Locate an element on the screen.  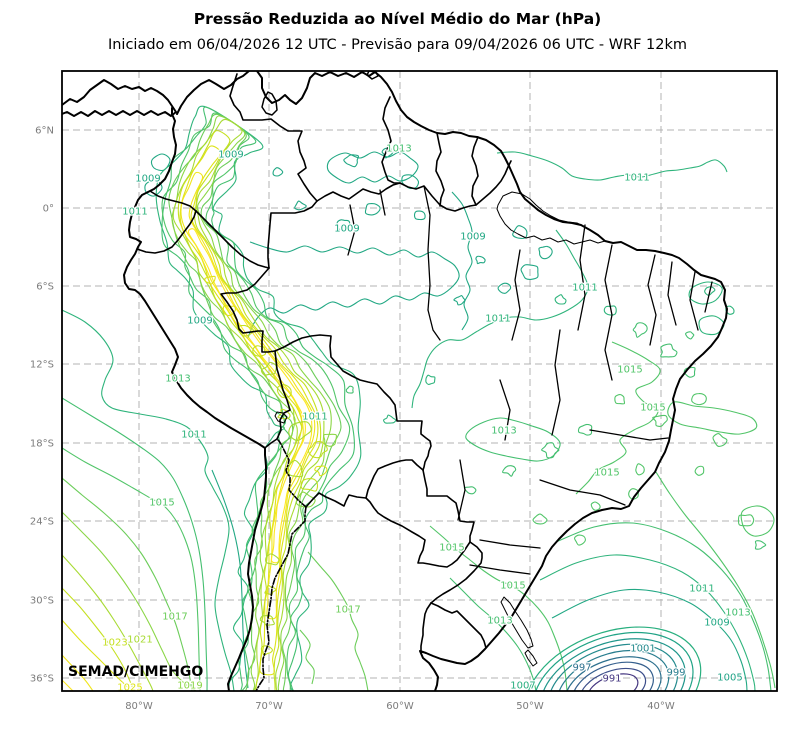
contour-label-1023: 1023 is located at coordinates (114, 643).